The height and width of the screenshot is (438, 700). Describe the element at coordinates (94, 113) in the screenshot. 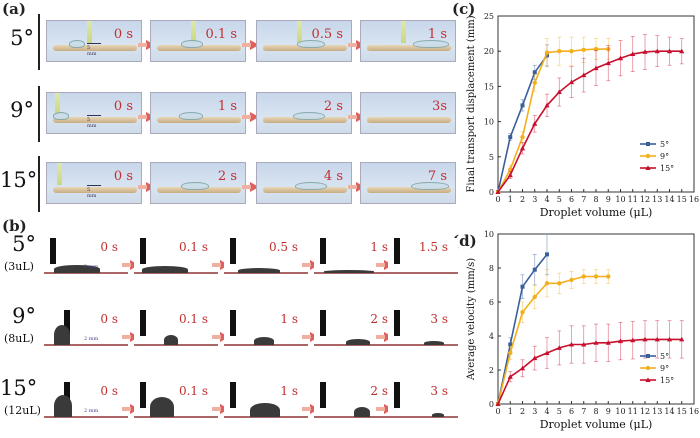

I see `droplet-photo: 0 s 5 mm` at that location.